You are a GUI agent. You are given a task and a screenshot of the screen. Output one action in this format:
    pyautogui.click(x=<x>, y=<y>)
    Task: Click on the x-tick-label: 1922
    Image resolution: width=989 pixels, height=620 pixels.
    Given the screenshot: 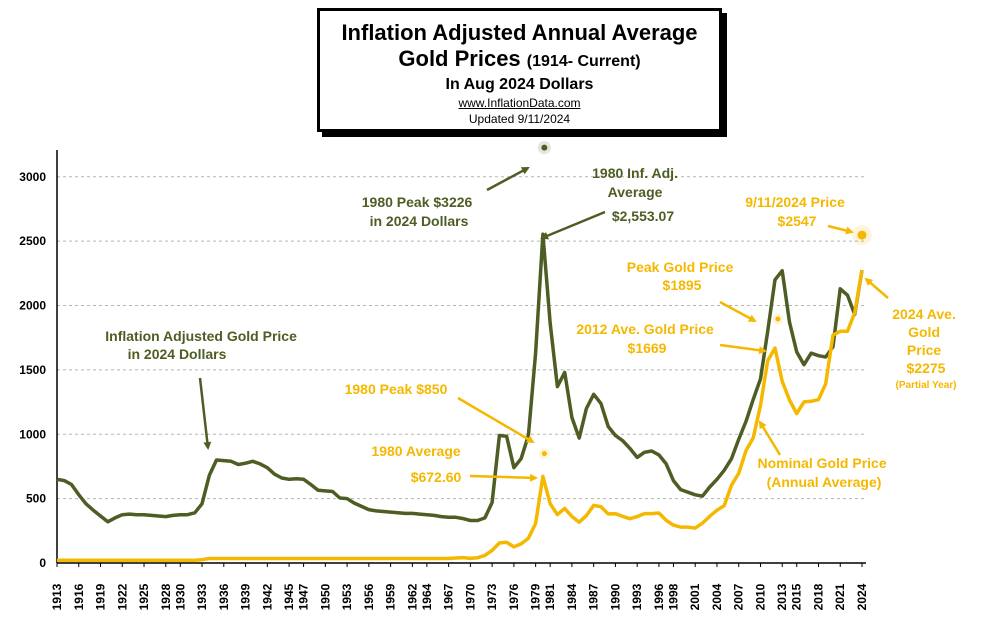 What is the action you would take?
    pyautogui.click(x=122, y=596)
    